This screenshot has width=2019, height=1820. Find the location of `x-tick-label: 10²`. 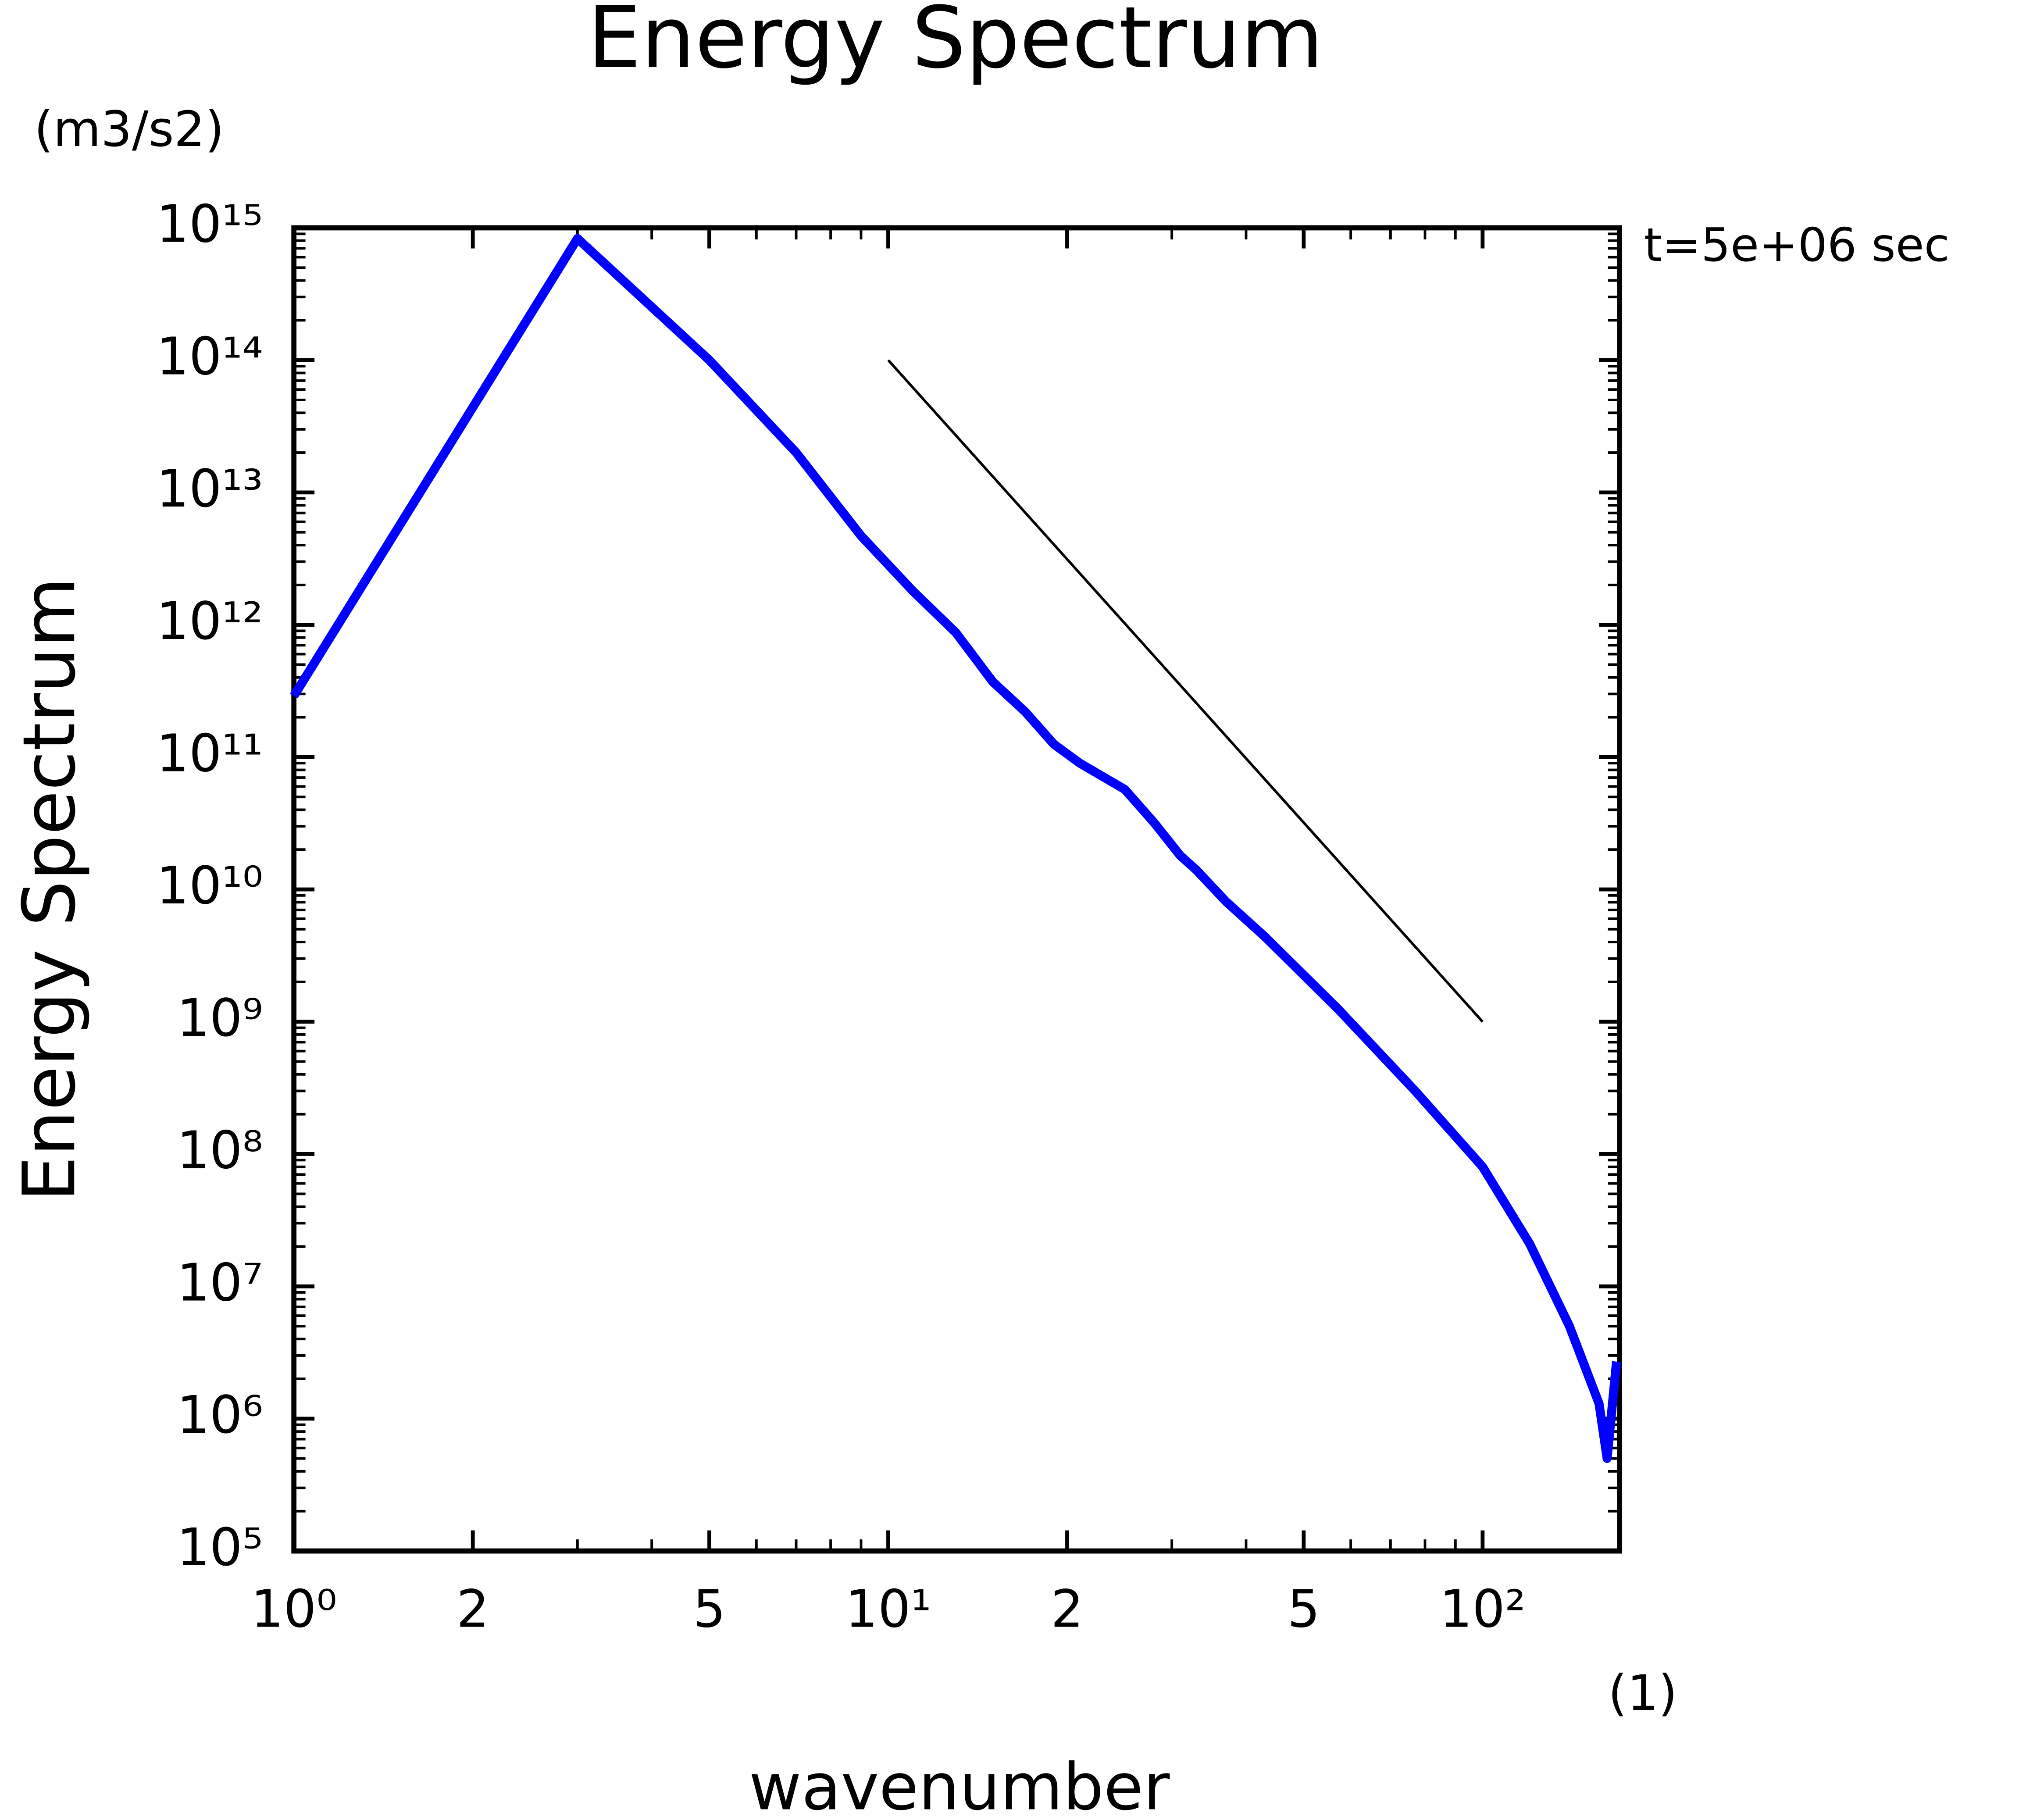

x-tick-label: 10² is located at coordinates (1483, 1609).